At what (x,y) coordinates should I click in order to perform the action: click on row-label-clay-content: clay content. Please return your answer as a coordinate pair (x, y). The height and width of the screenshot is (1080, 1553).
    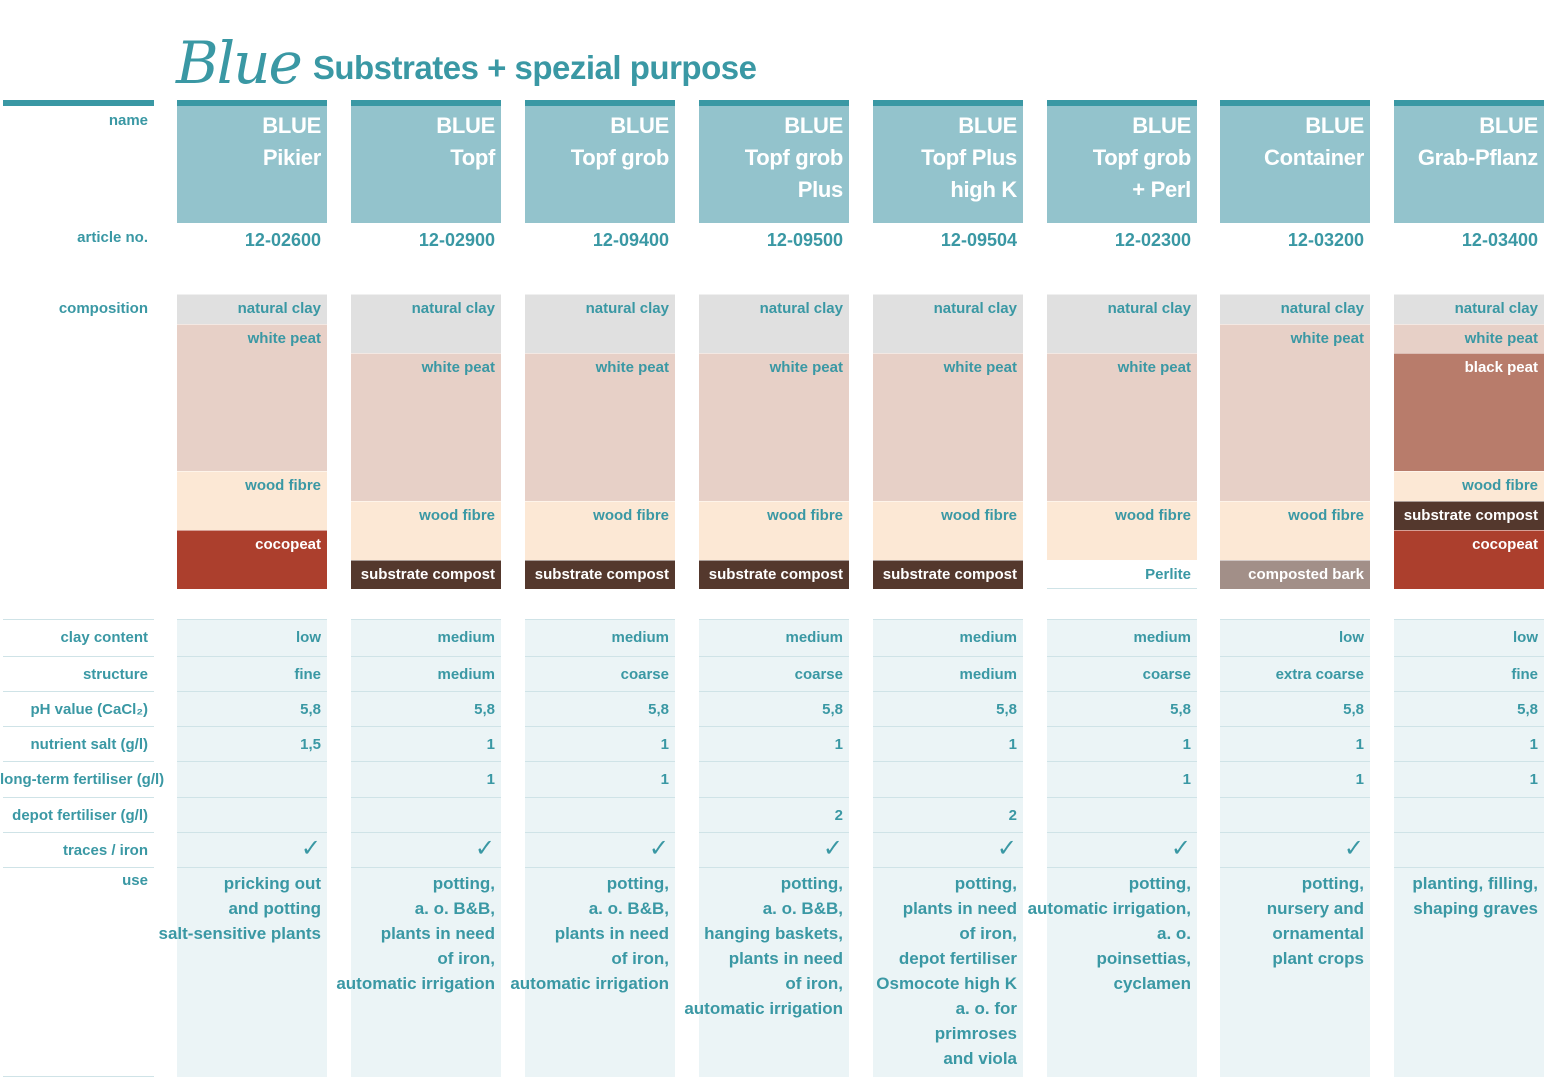
    Looking at the image, I should click on (104, 637).